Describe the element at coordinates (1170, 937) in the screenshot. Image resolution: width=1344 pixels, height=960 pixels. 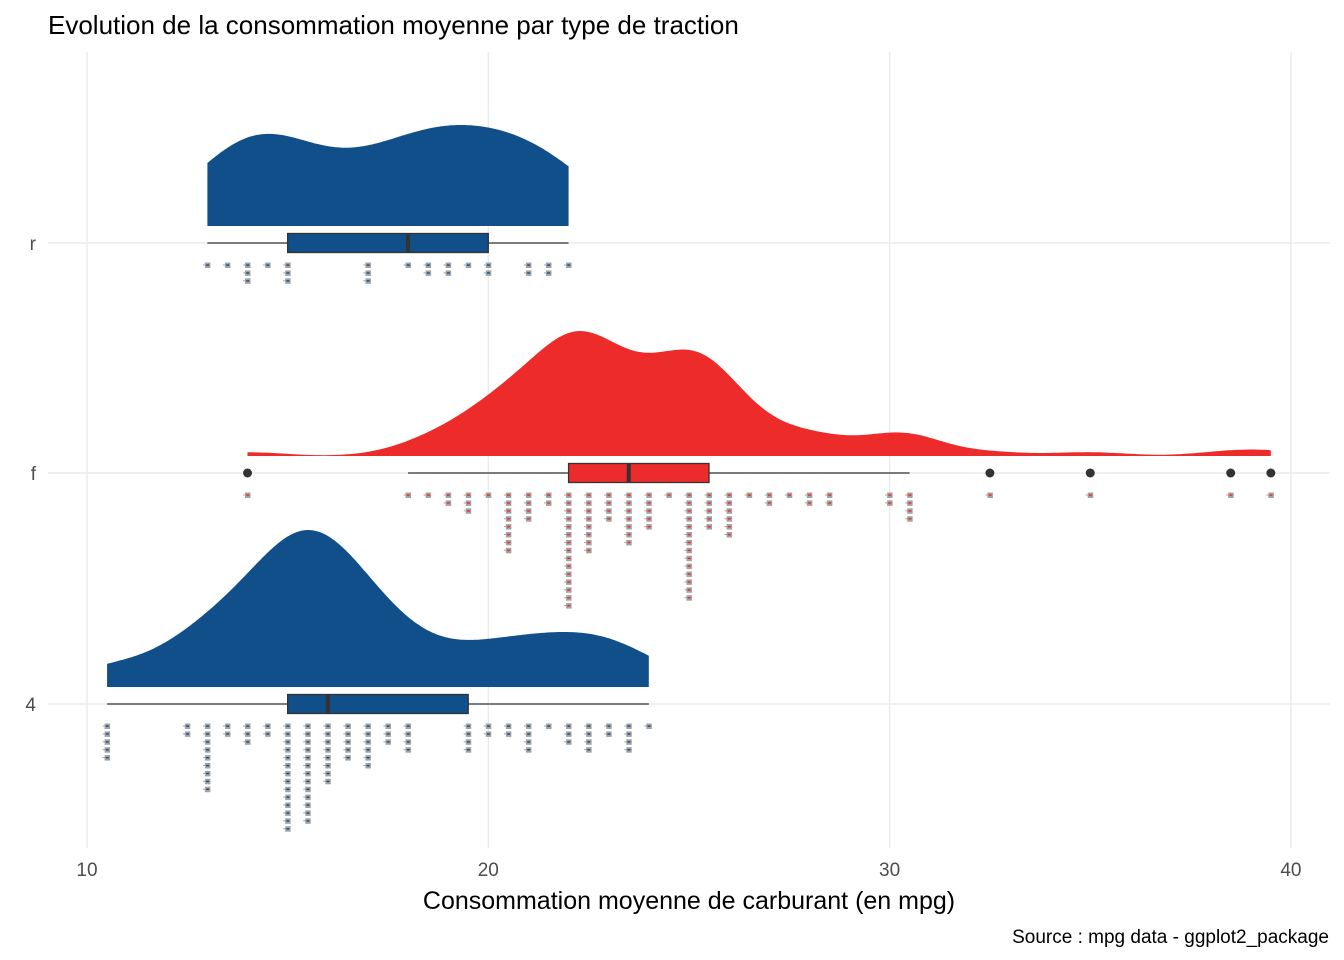
I see `caption: Source : mpg data - ggplot2_package` at that location.